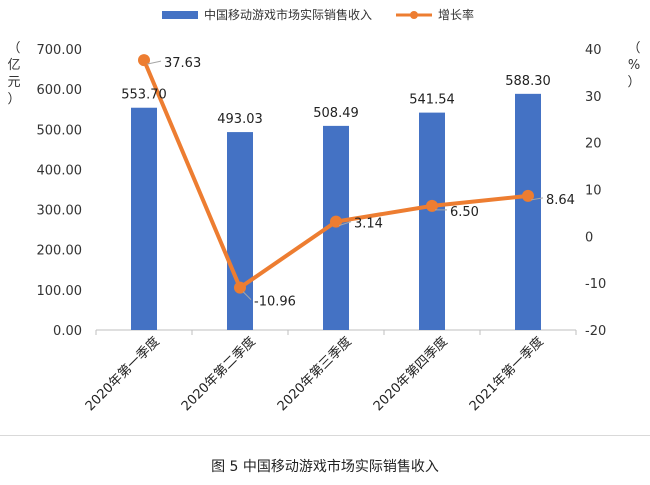 The image size is (650, 485). What do you see at coordinates (288, 14) in the screenshot?
I see `legend-bar-label: 中国移动游戏市场实际销售收入` at bounding box center [288, 14].